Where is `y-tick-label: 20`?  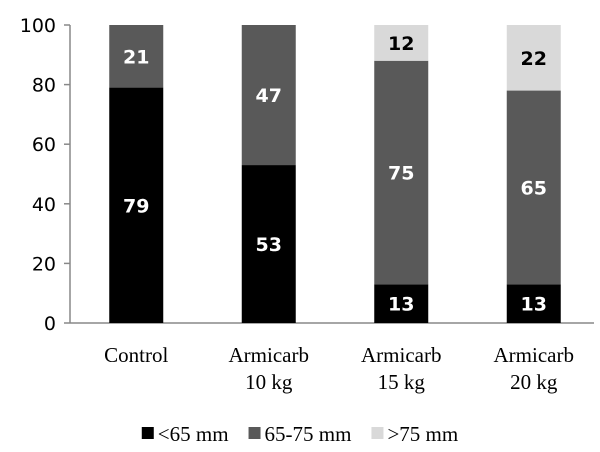 y-tick-label: 20 is located at coordinates (44, 264).